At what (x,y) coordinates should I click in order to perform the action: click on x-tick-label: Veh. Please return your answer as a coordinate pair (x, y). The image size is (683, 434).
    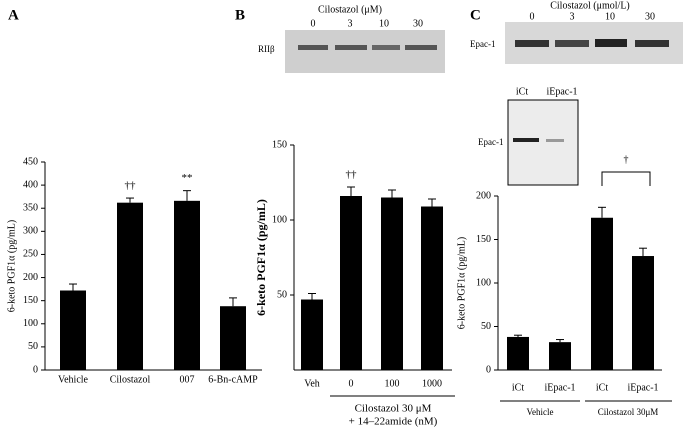
    Looking at the image, I should click on (312, 383).